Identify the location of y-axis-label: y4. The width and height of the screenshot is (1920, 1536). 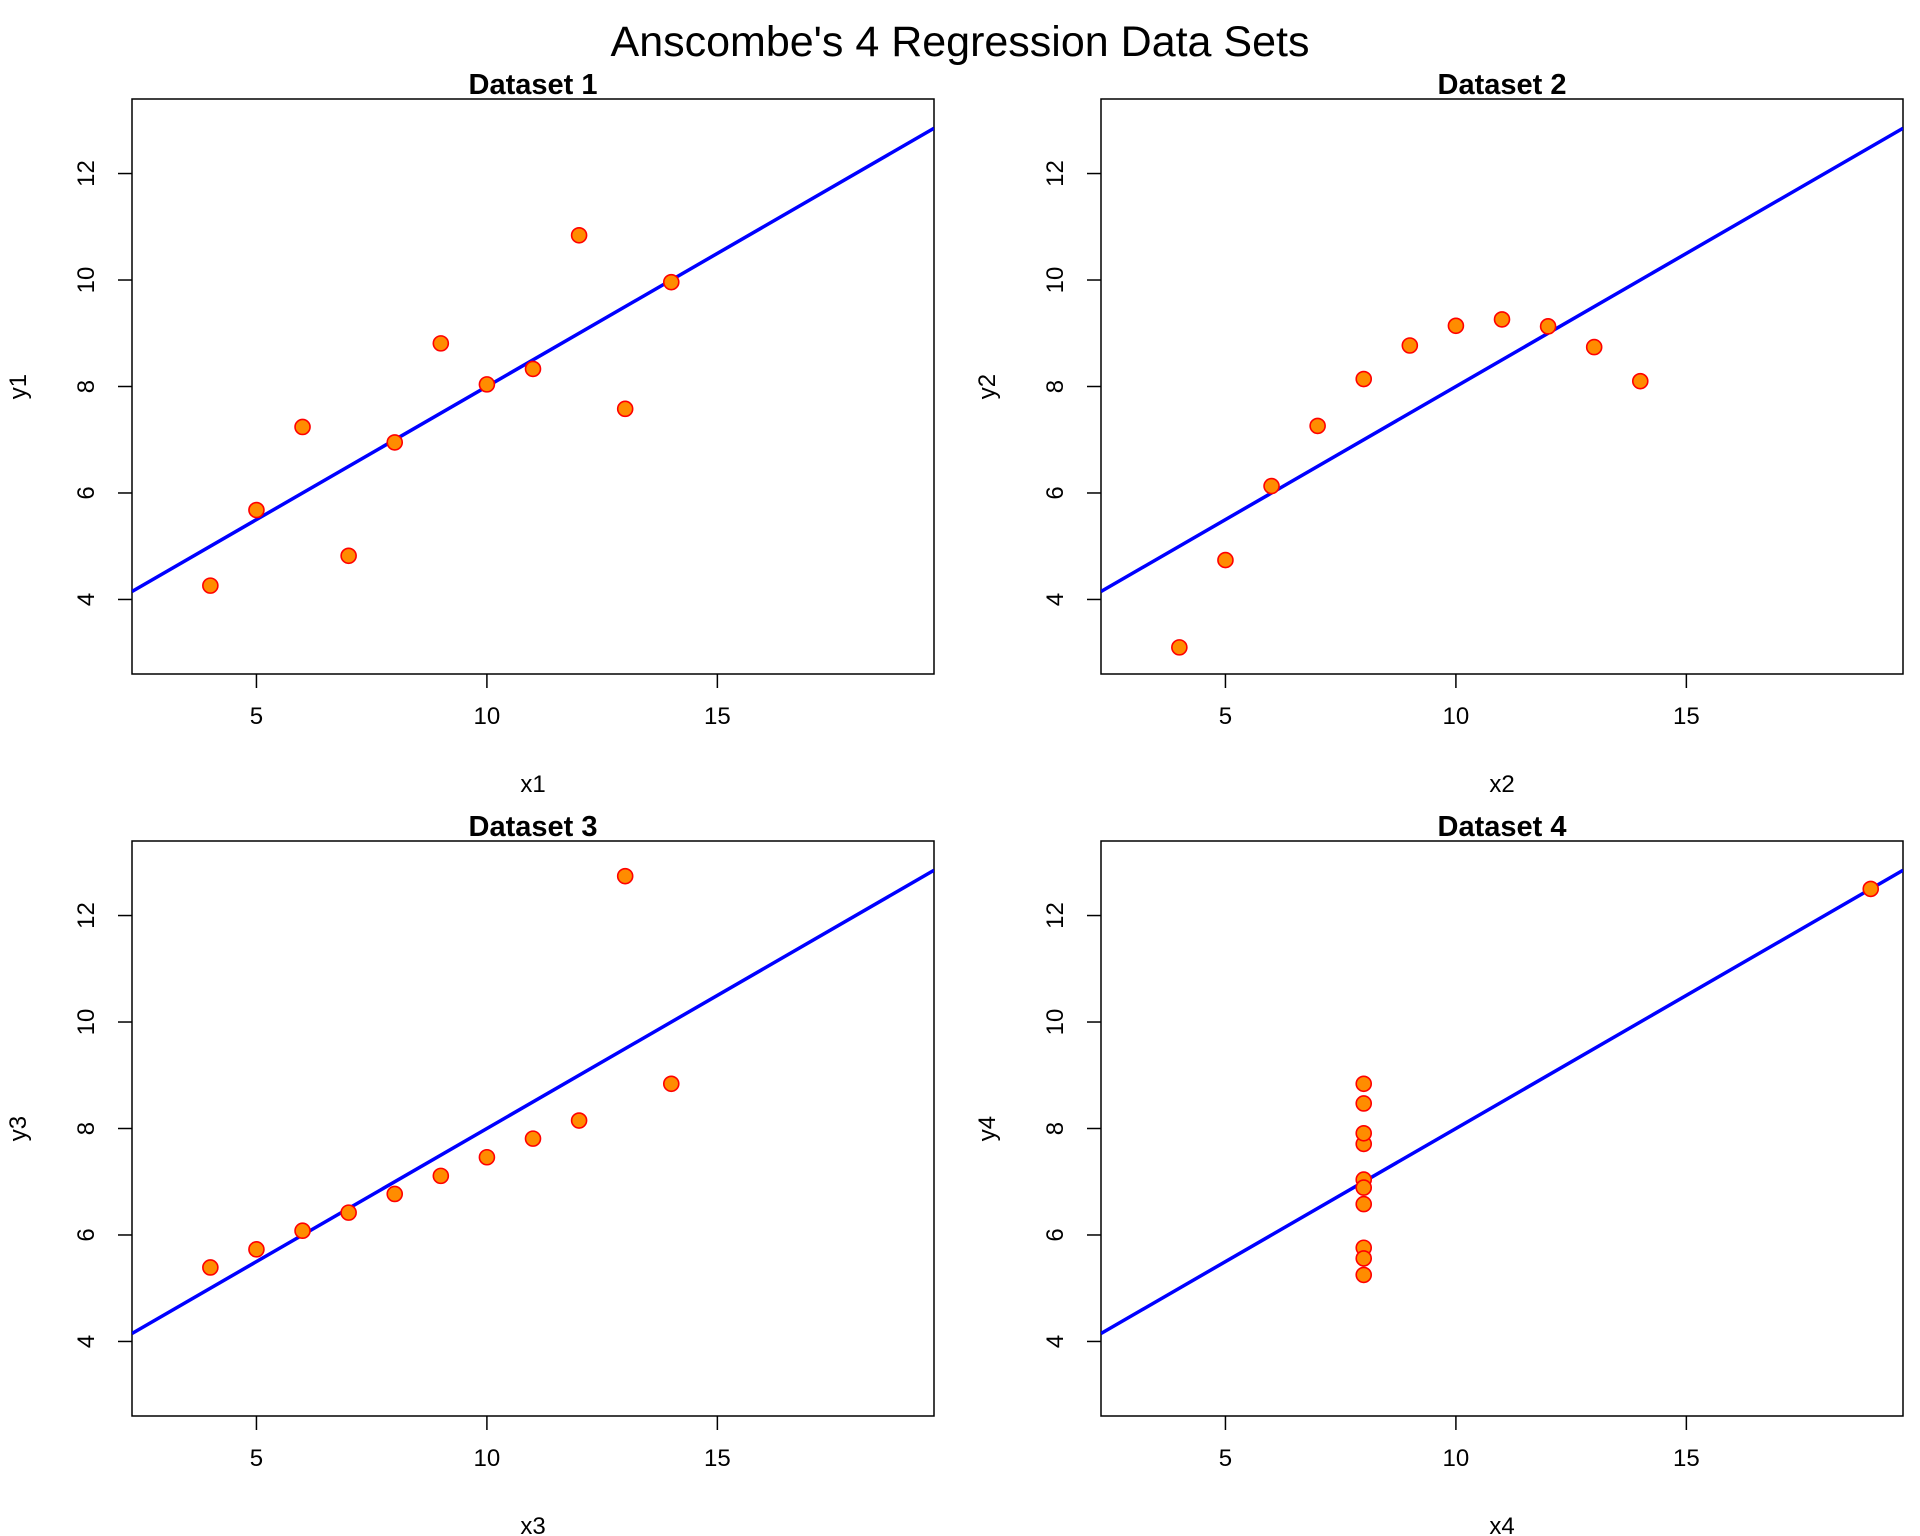
(987, 1128).